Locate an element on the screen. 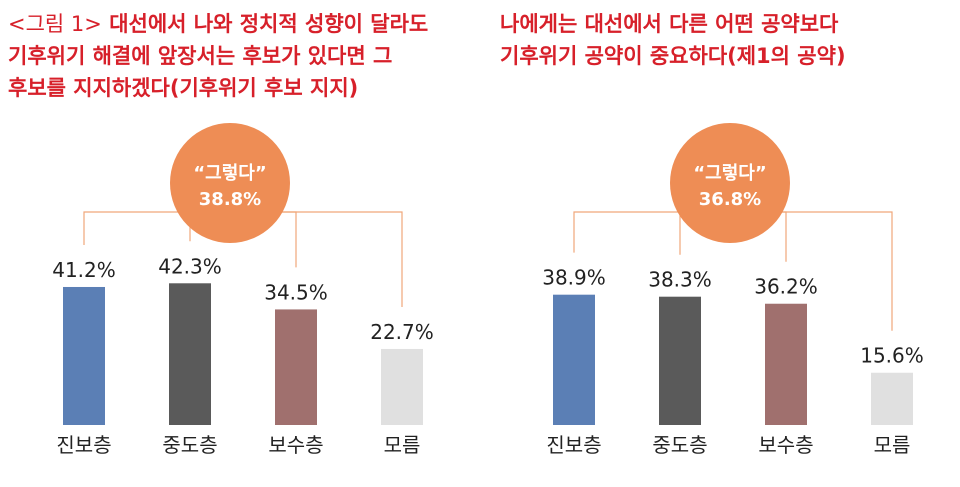 The image size is (960, 487). right-bubble-label: “그렇다” is located at coordinates (729, 173).